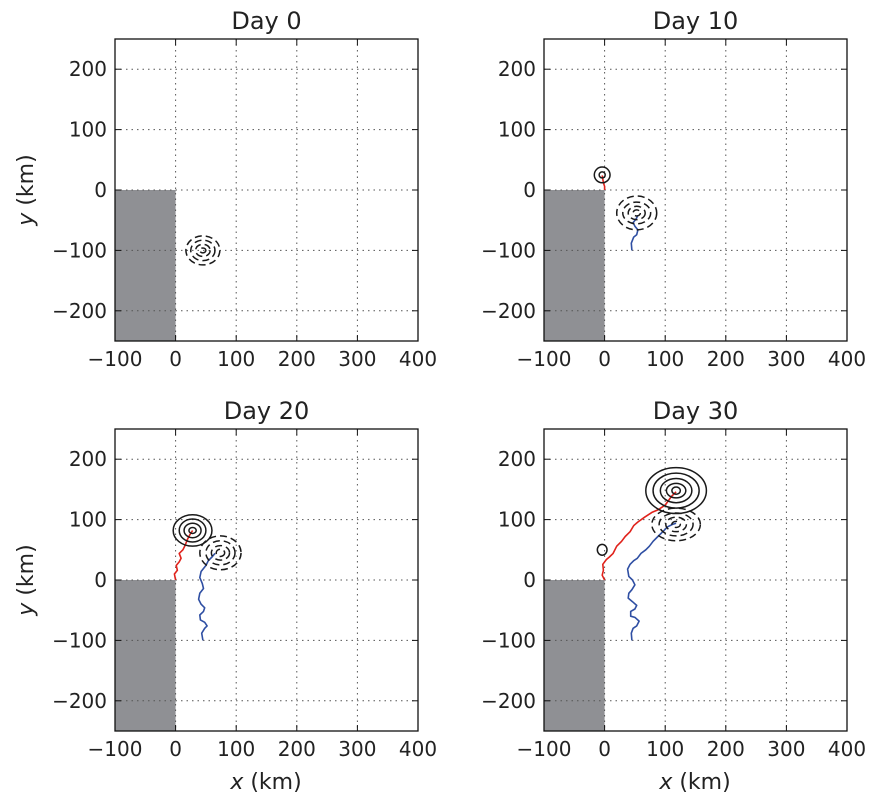  Describe the element at coordinates (265, 782) in the screenshot. I see `x-label-left: x (km)` at that location.